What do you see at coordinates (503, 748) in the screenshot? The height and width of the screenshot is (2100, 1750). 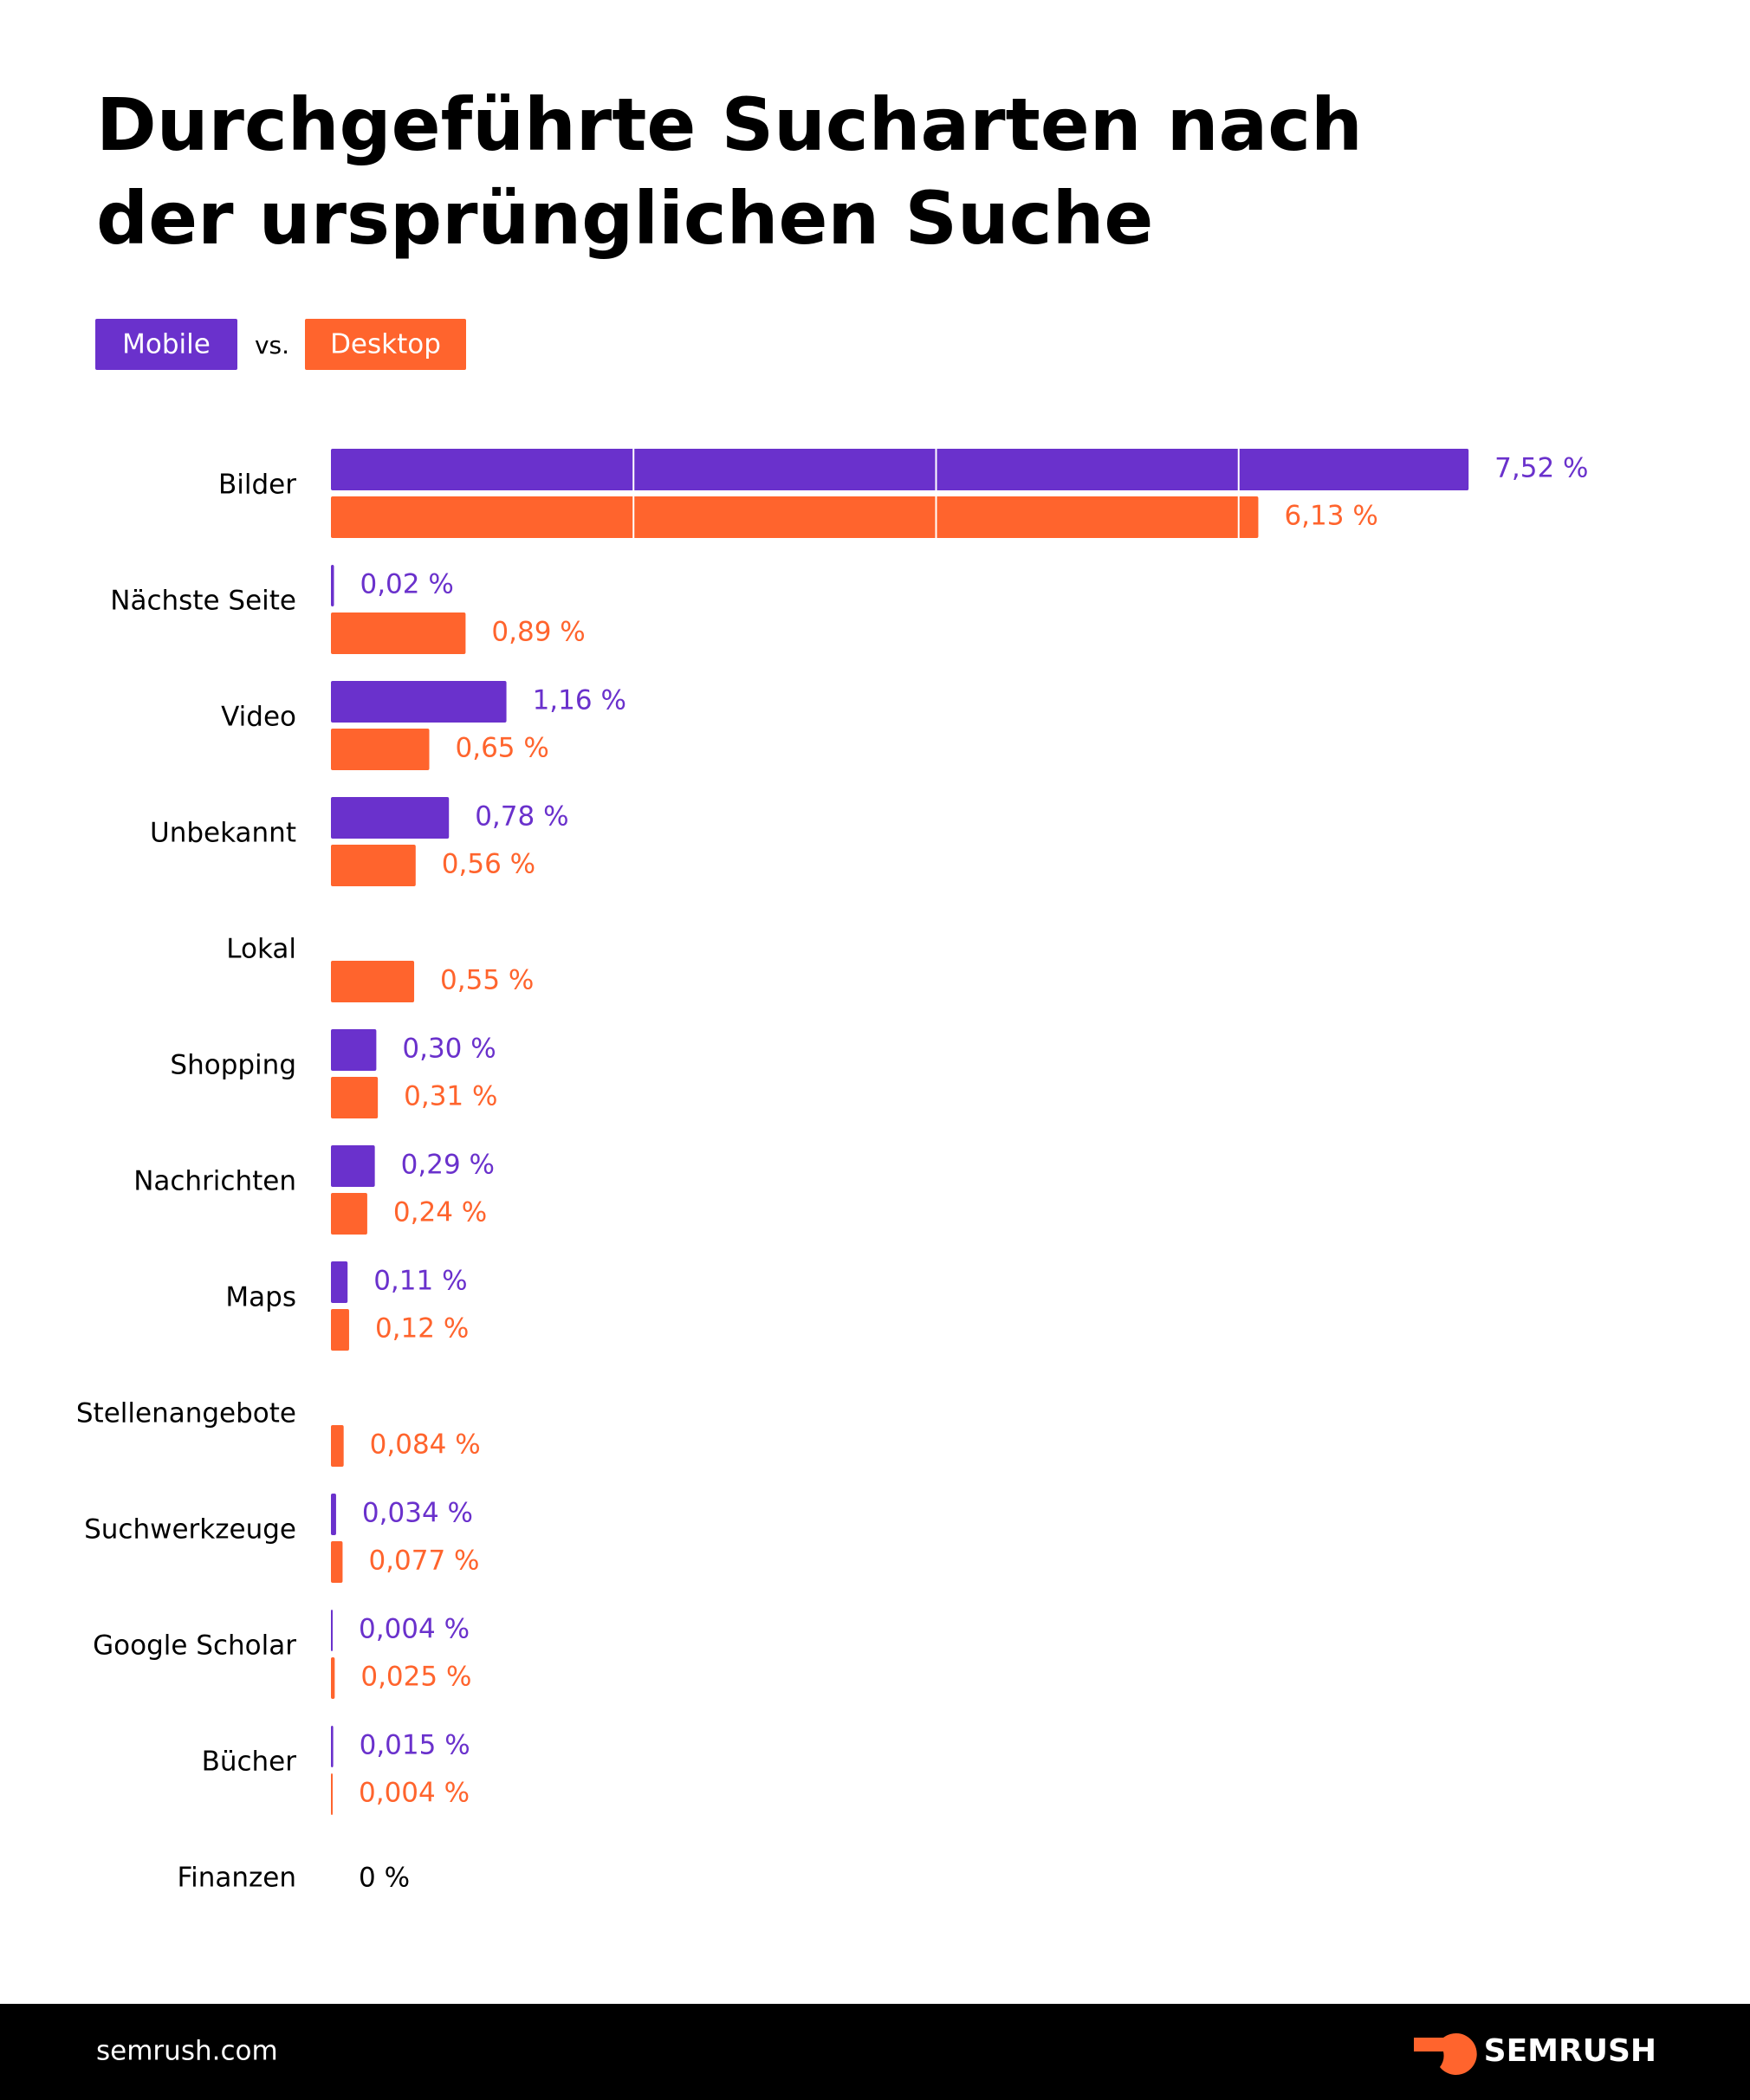 I see `value-label: 0,65 %` at bounding box center [503, 748].